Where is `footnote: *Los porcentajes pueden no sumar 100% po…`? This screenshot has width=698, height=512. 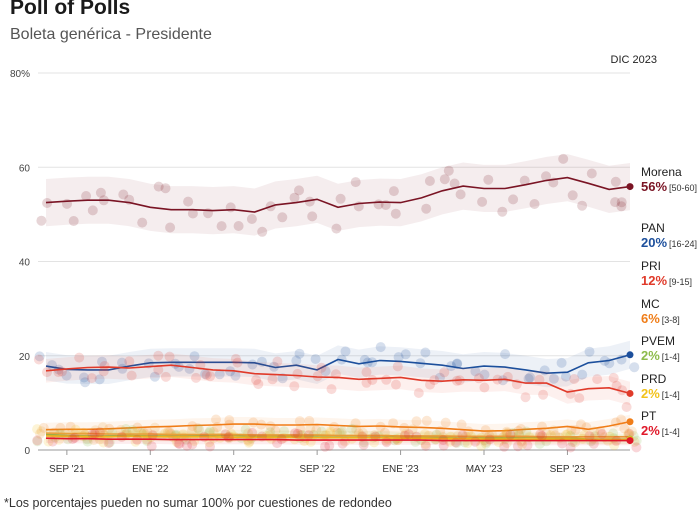
footnote: *Los porcentajes pueden no sumar 100% po… is located at coordinates (198, 503).